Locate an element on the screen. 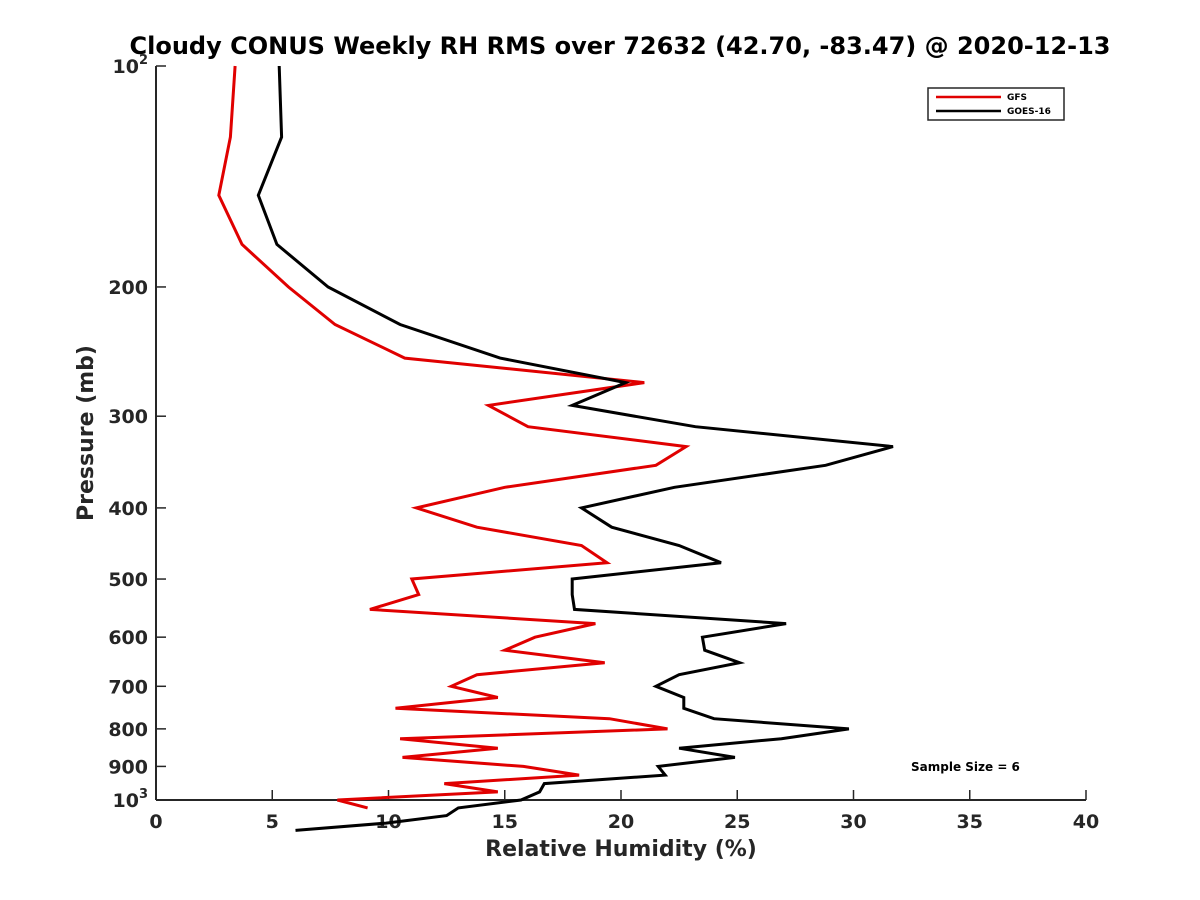 The image size is (1200, 900). x-tick-label: 25 is located at coordinates (737, 822).